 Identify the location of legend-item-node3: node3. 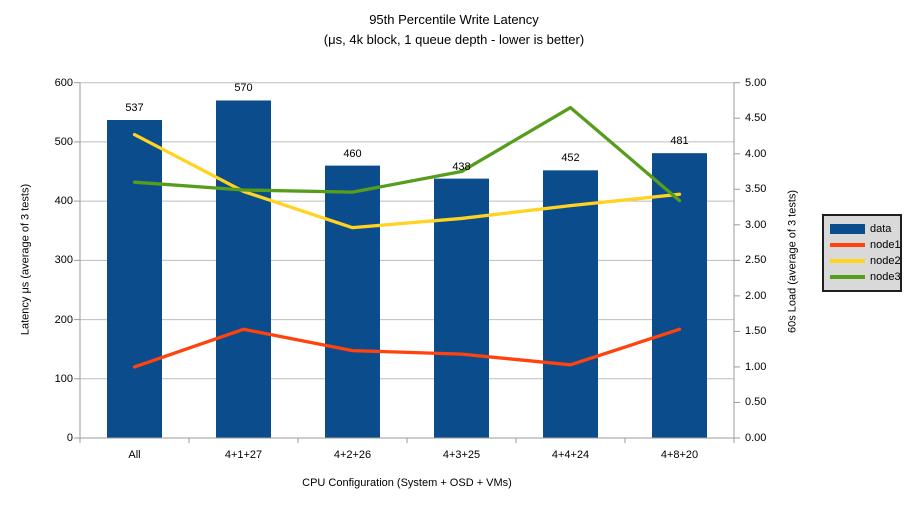
(865, 277).